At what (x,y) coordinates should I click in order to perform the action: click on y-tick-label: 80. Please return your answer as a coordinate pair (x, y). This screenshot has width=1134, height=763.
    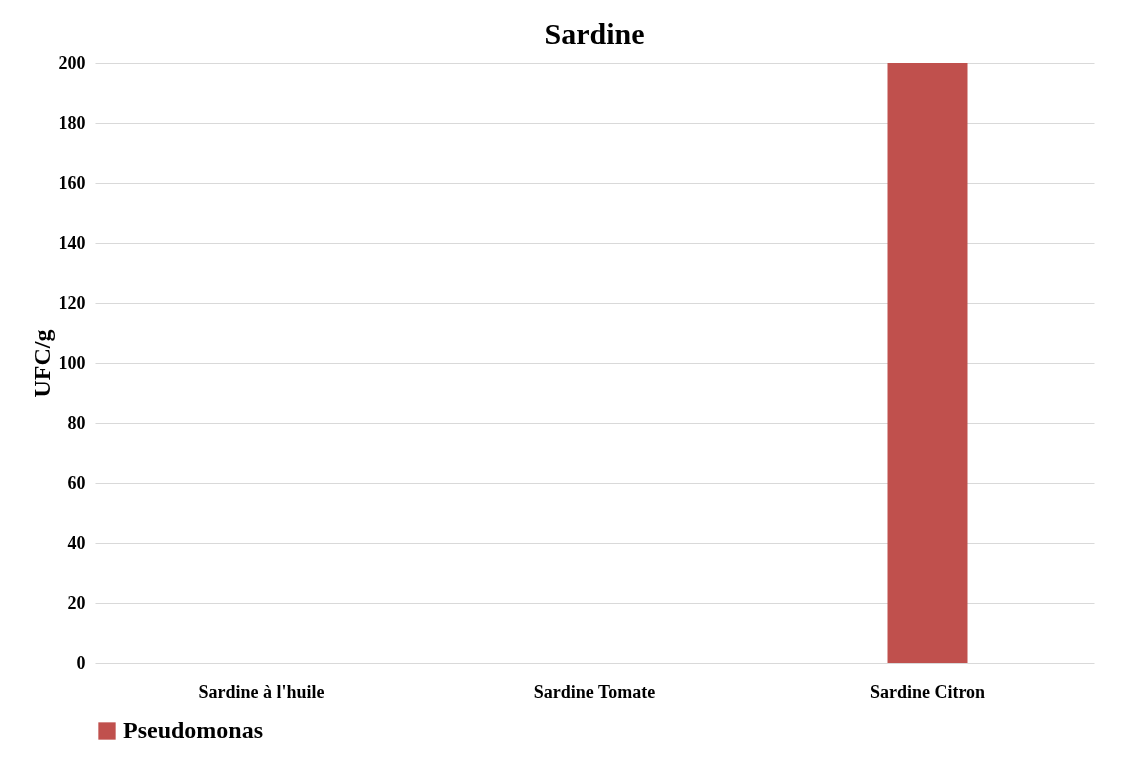
    Looking at the image, I should click on (76, 422).